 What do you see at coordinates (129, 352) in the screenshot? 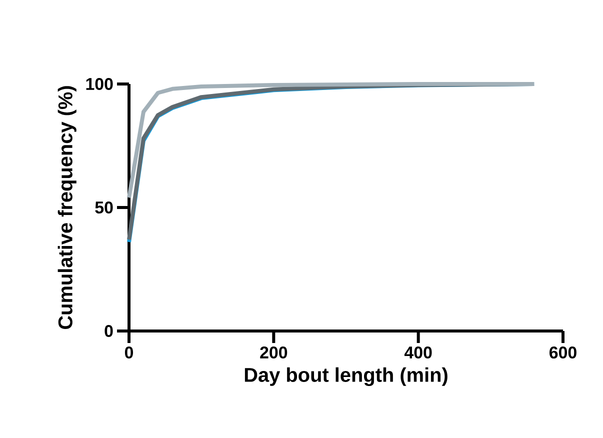
I see `x-tick-label: 0` at bounding box center [129, 352].